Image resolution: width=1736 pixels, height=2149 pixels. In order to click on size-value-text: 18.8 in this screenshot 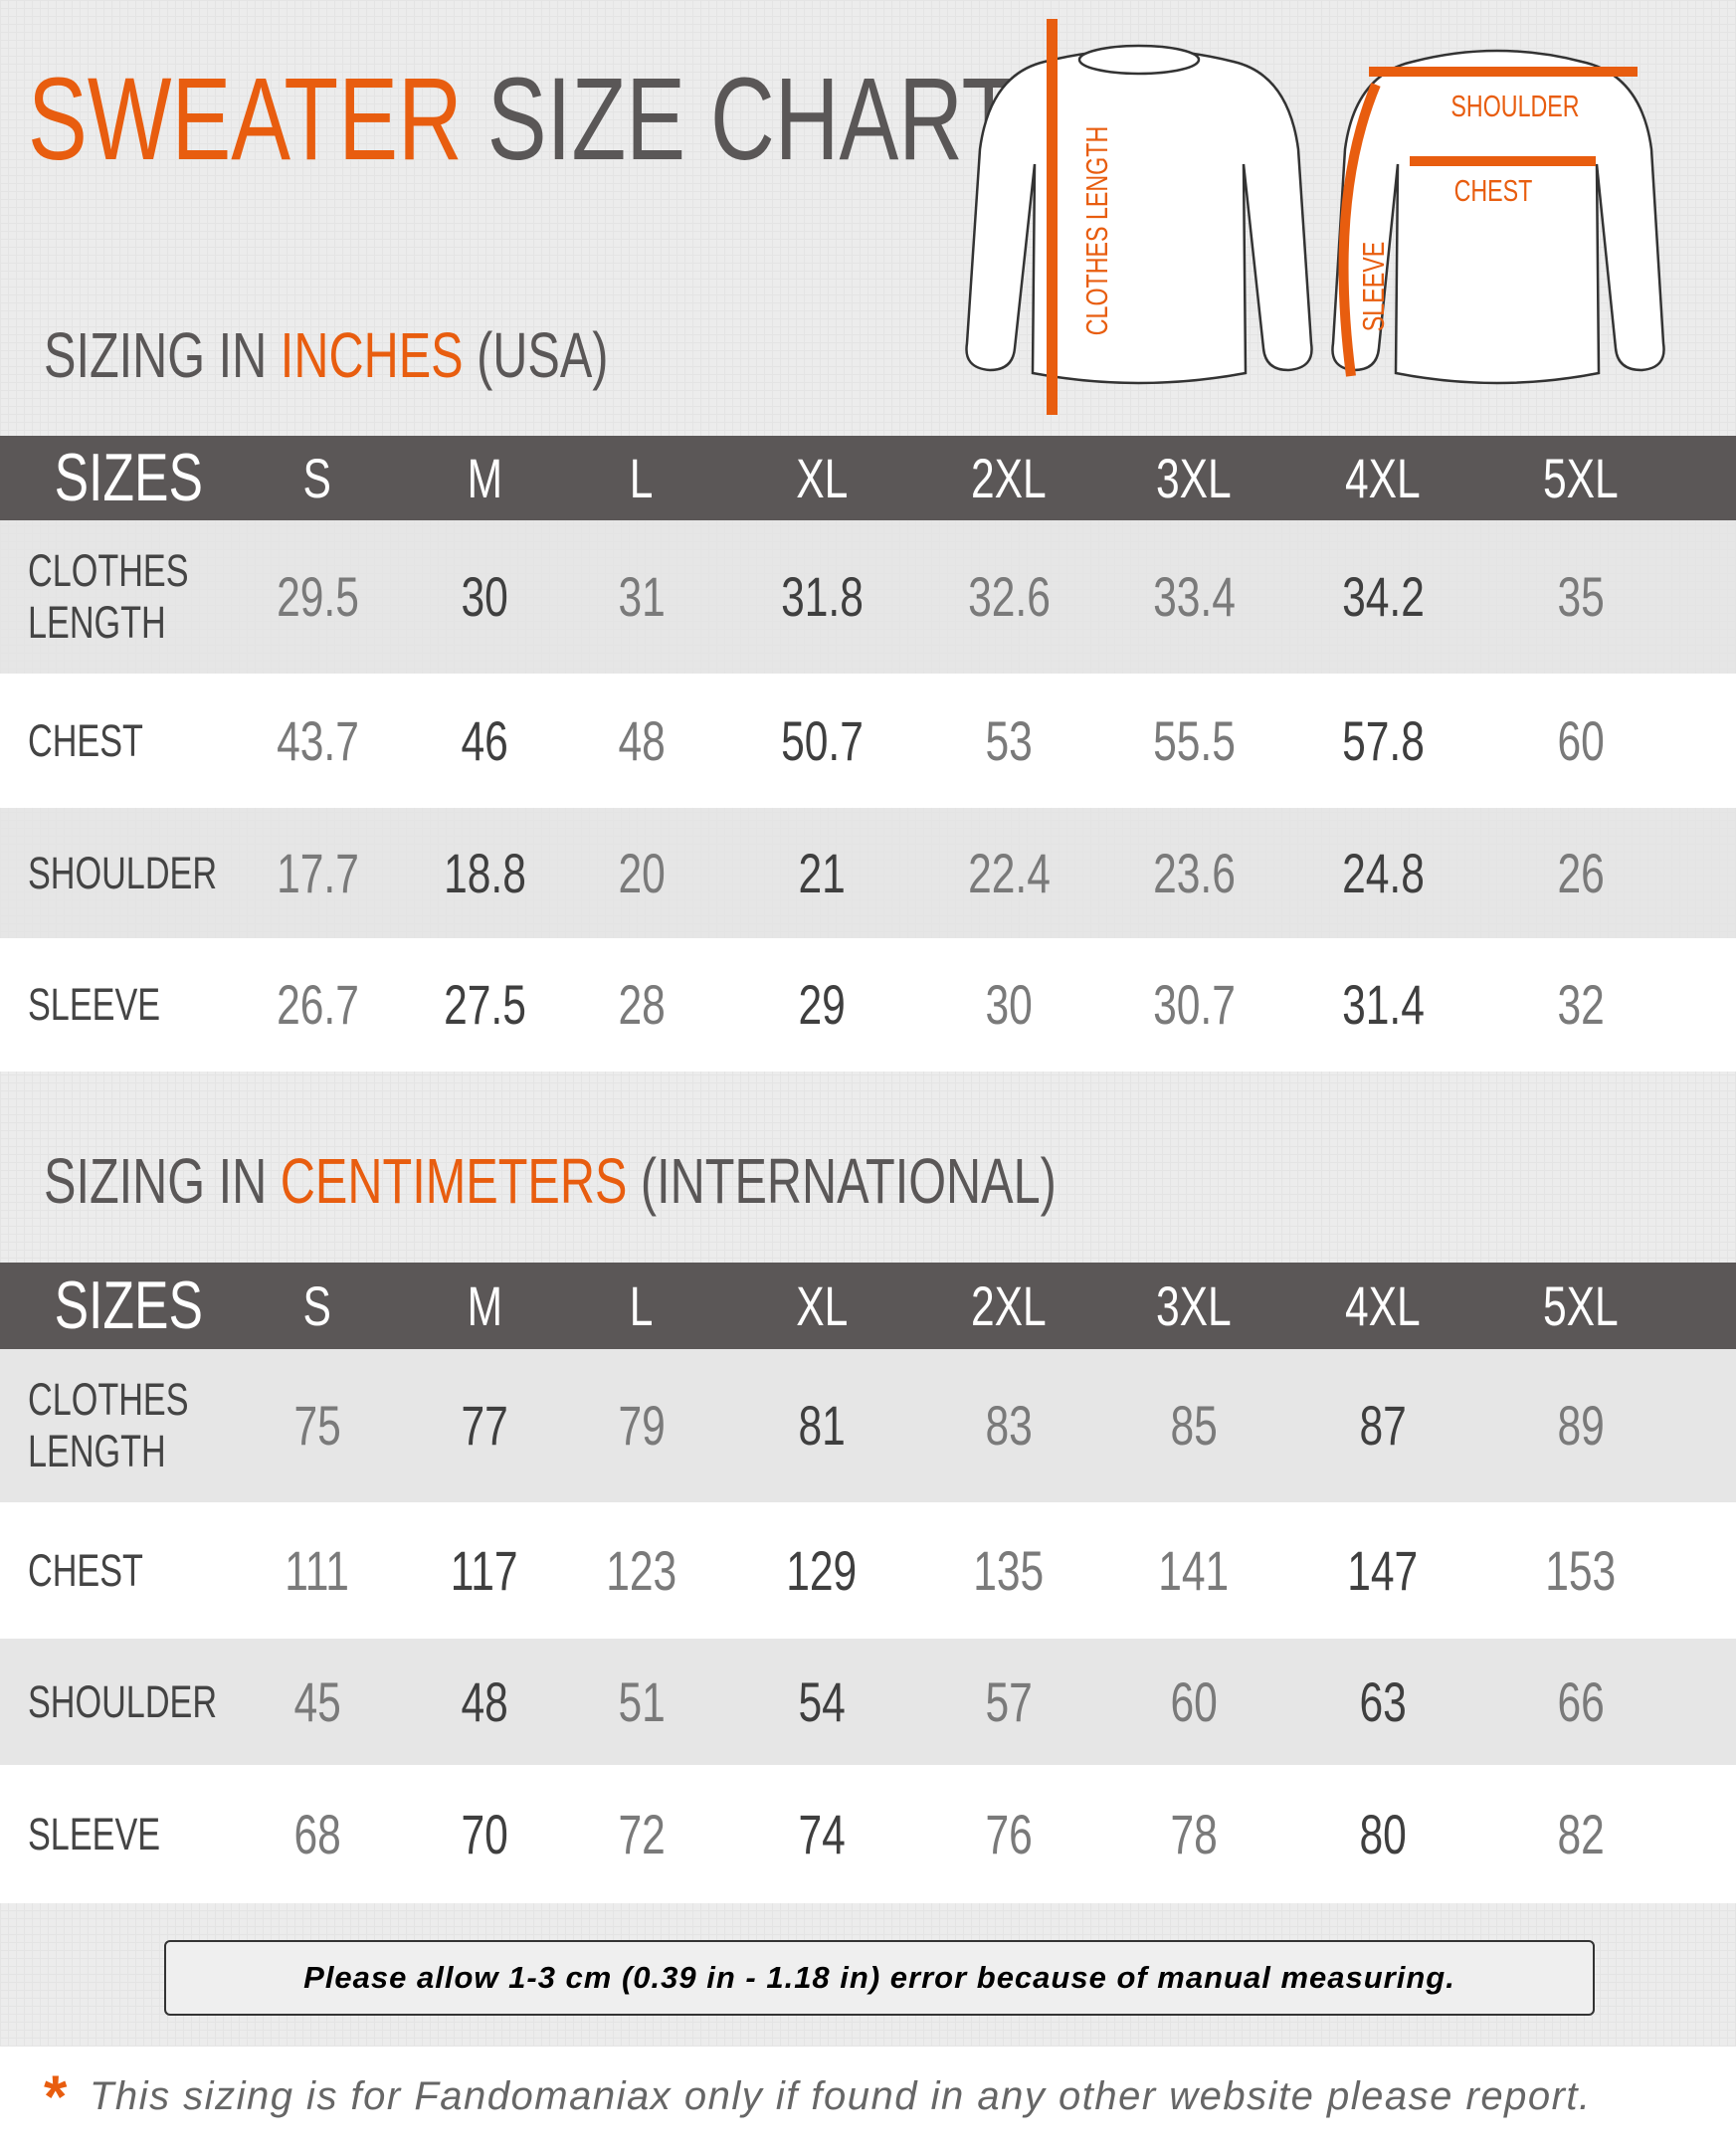, I will do `click(484, 873)`.